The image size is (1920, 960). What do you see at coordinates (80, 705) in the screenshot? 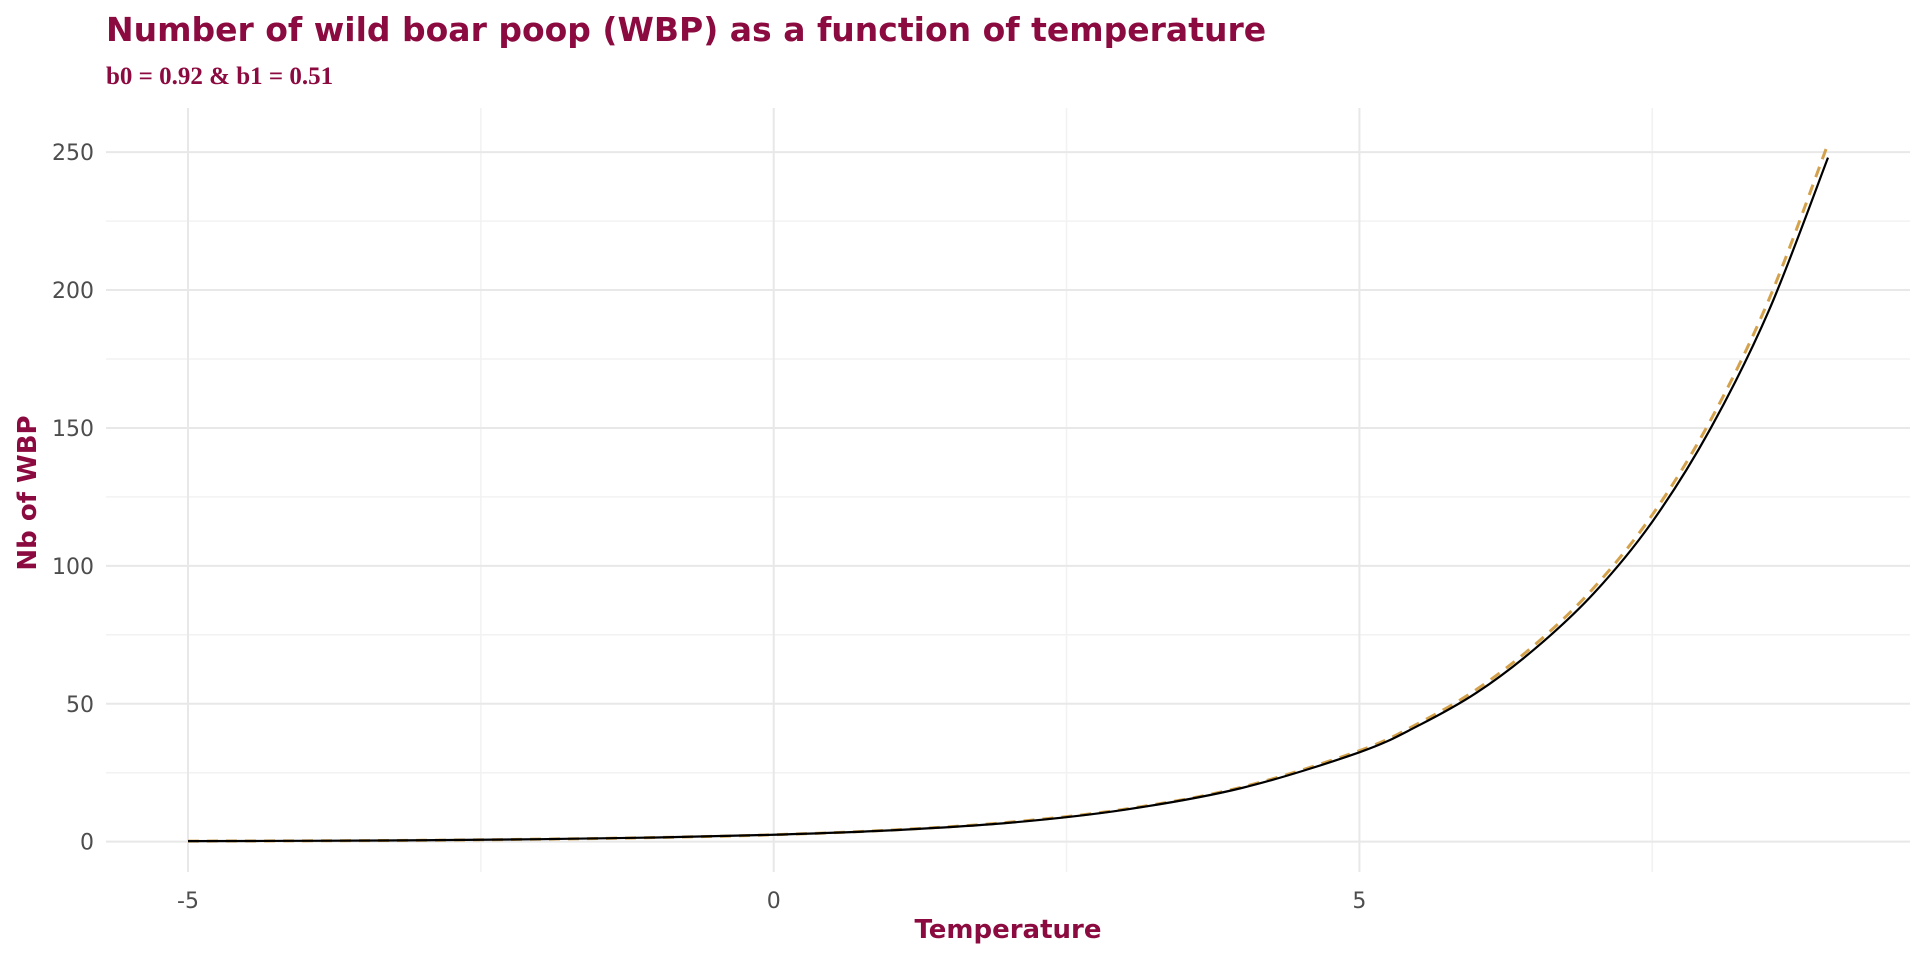
I see `y-tick-label: 50` at bounding box center [80, 705].